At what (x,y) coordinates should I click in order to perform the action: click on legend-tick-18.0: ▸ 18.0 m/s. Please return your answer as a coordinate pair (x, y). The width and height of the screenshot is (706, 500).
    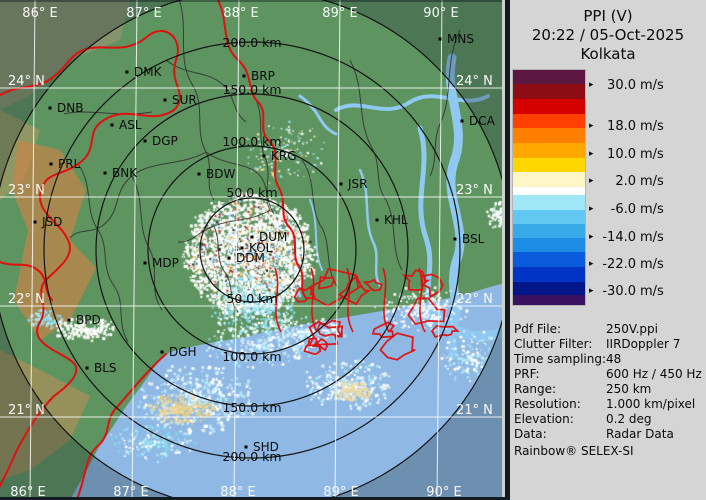
    Looking at the image, I should click on (626, 126).